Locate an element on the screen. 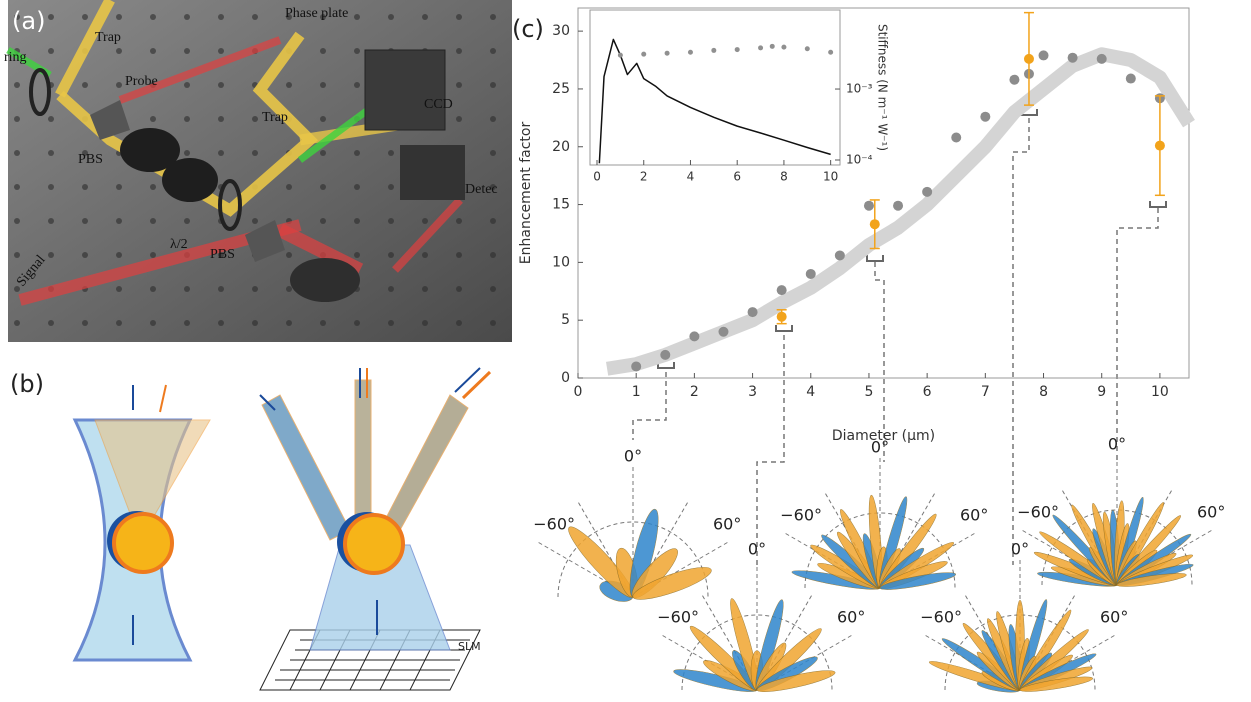 The height and width of the screenshot is (702, 1251). mirror is located at coordinates (325, 280).